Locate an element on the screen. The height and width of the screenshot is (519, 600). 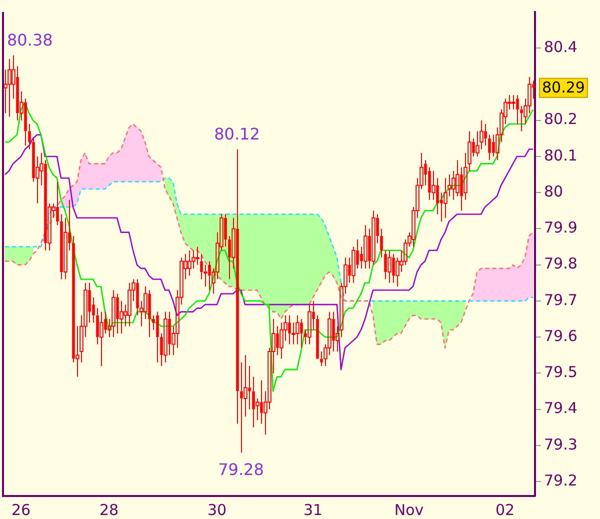
x-tick-label: 31 is located at coordinates (313, 509).